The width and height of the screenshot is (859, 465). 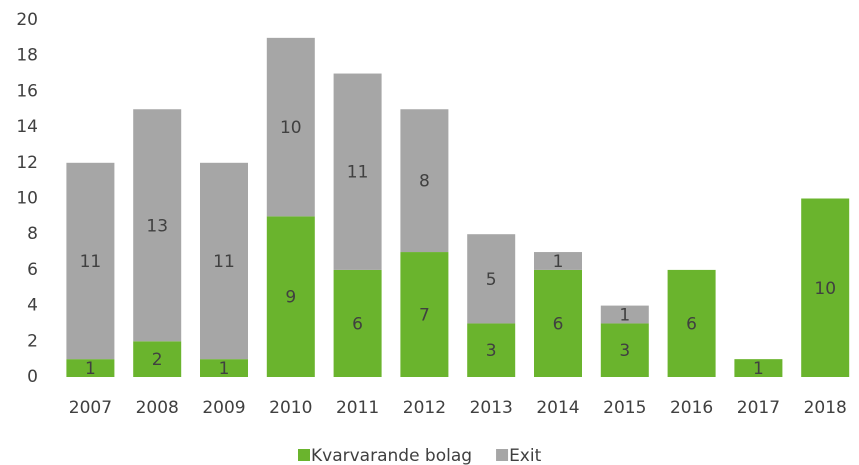 What do you see at coordinates (525, 455) in the screenshot?
I see `legend-label: Exit` at bounding box center [525, 455].